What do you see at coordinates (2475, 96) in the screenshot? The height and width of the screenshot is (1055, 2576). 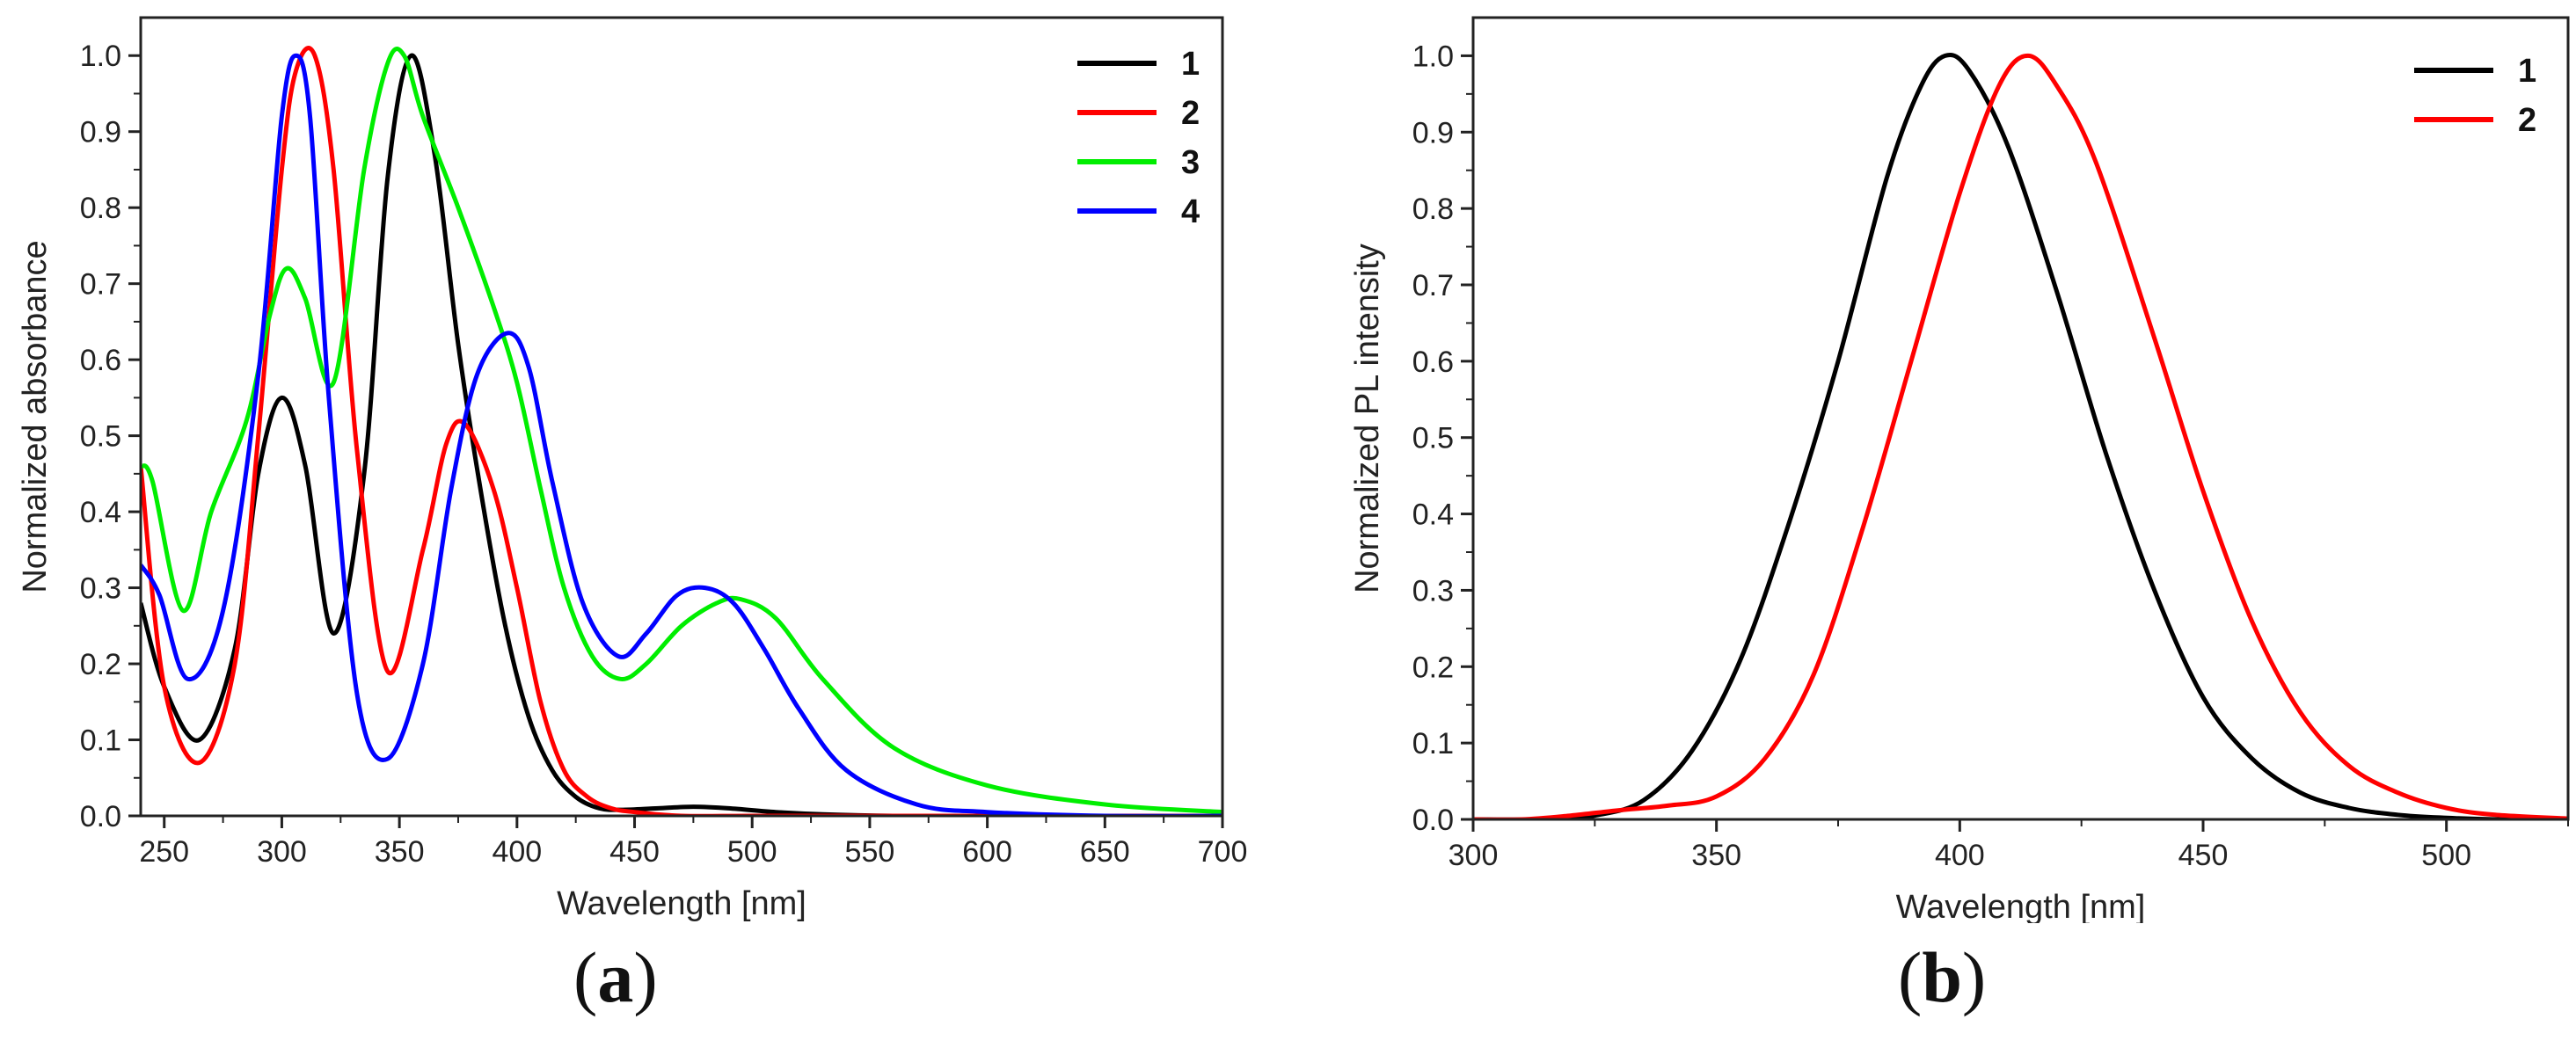 I see `legend: 12` at bounding box center [2475, 96].